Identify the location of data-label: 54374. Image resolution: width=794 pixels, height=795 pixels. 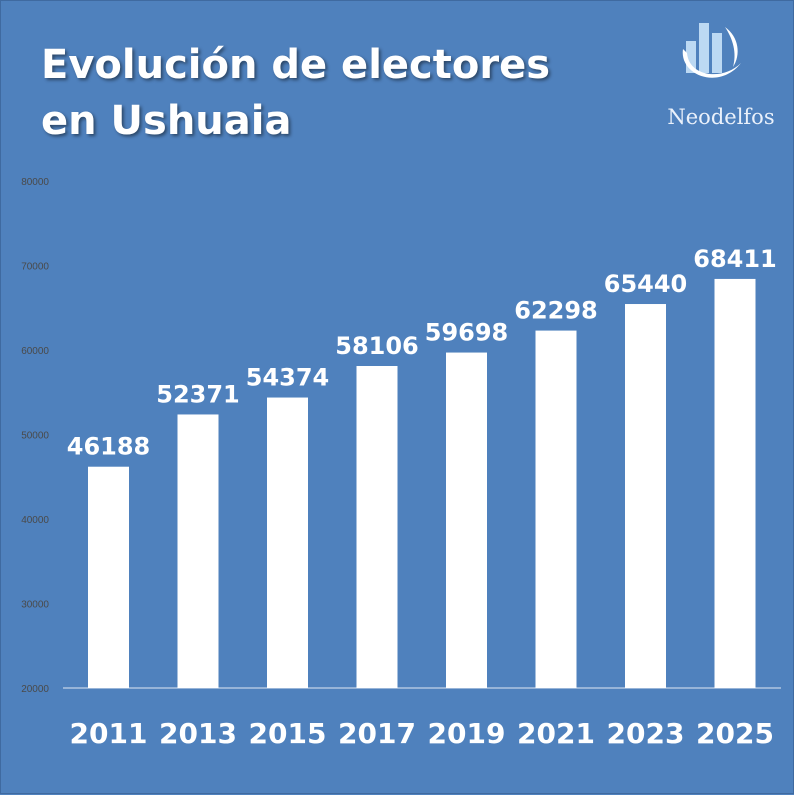
(288, 378).